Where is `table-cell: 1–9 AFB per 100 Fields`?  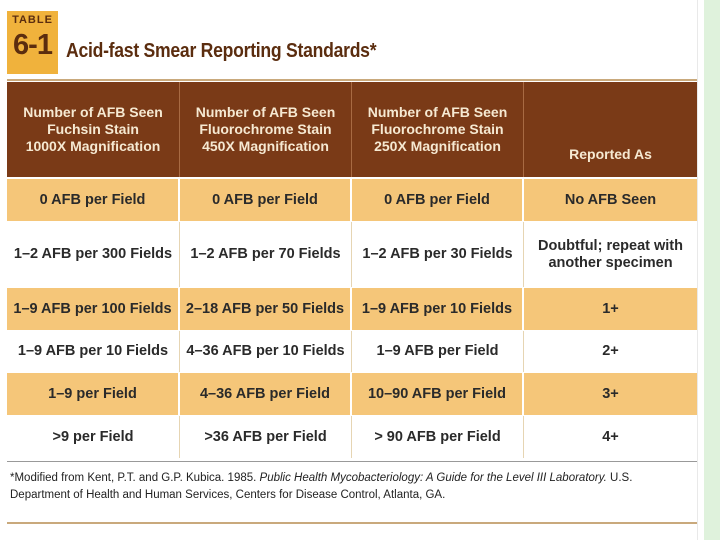 table-cell: 1–9 AFB per 100 Fields is located at coordinates (93, 309).